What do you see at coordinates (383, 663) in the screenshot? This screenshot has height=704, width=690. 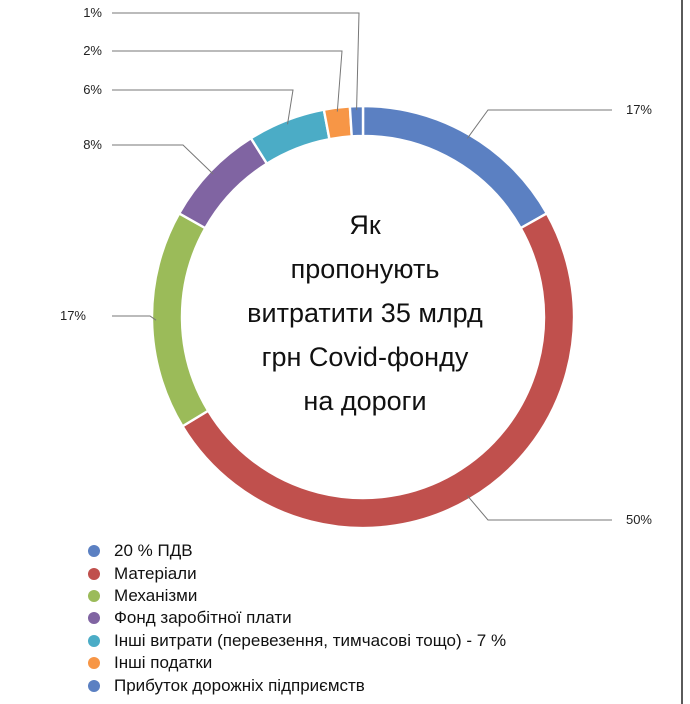 I see `legend-item: Інші податки` at bounding box center [383, 663].